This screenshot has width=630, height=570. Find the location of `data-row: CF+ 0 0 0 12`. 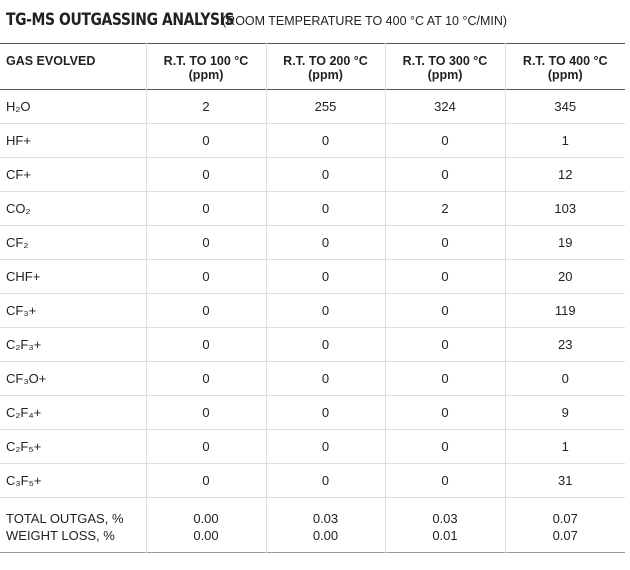

data-row: CF+ 0 0 0 12 is located at coordinates (312, 174).